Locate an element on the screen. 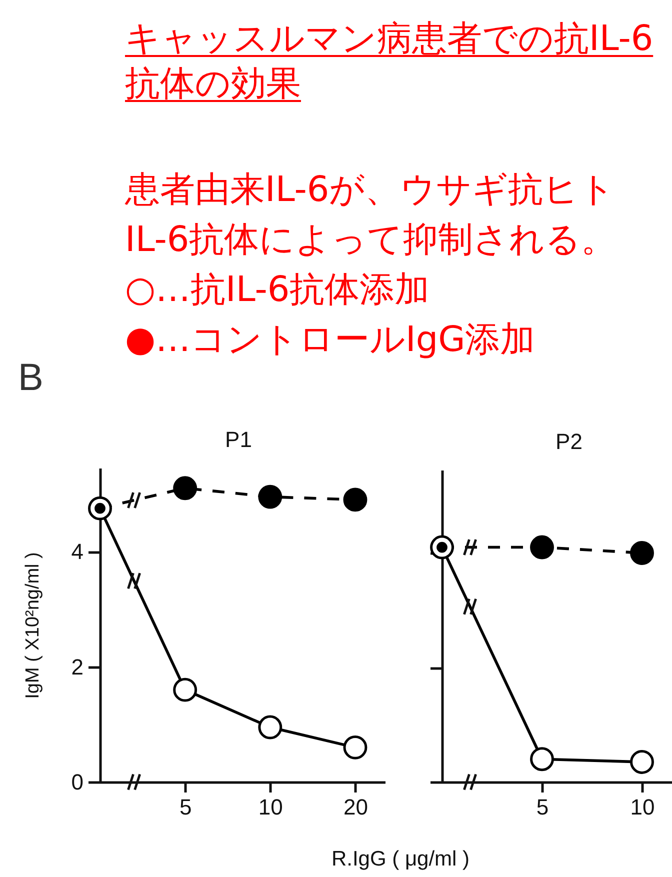 This screenshot has height=877, width=672. y-tick-label: 4 is located at coordinates (77, 551).